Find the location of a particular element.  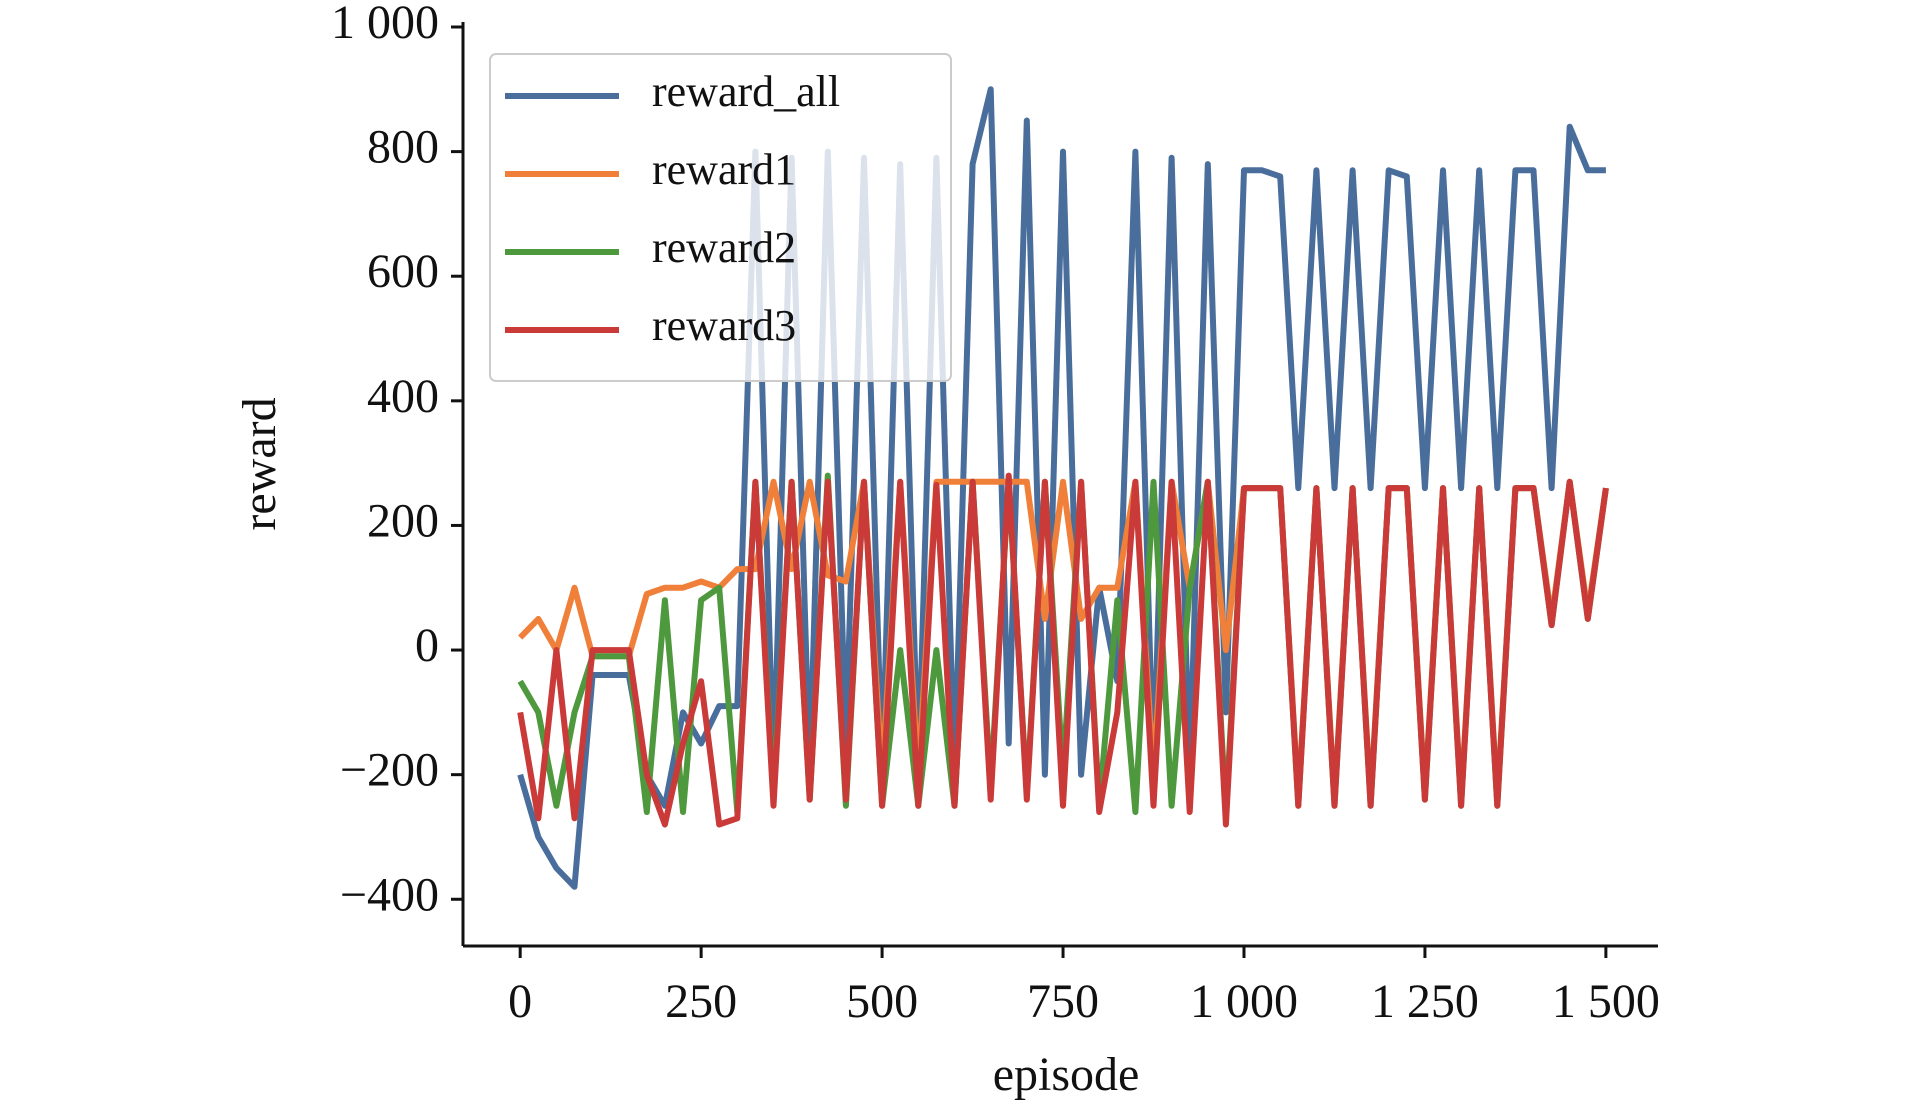

y-tick-label: 1 000 is located at coordinates (385, 24).